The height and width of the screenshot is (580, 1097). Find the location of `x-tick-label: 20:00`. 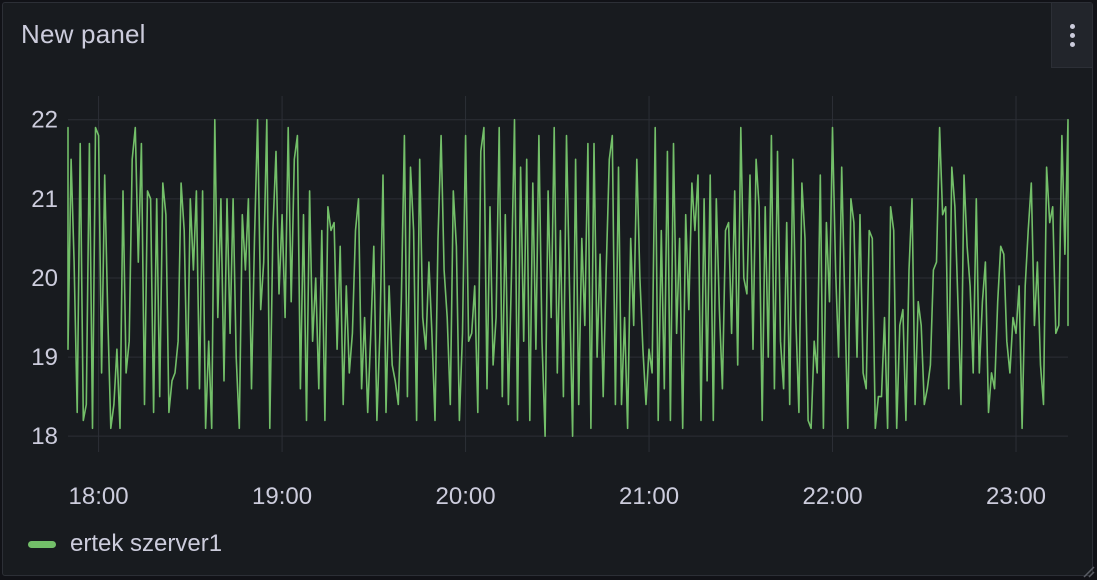

x-tick-label: 20:00 is located at coordinates (466, 496).